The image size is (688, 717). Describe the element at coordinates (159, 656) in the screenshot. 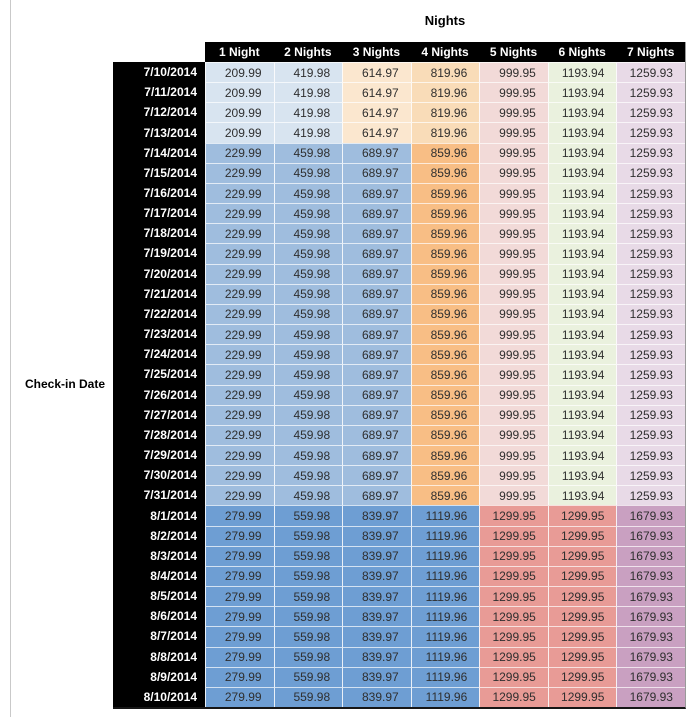

I see `date-cell: 8/8/2014` at that location.